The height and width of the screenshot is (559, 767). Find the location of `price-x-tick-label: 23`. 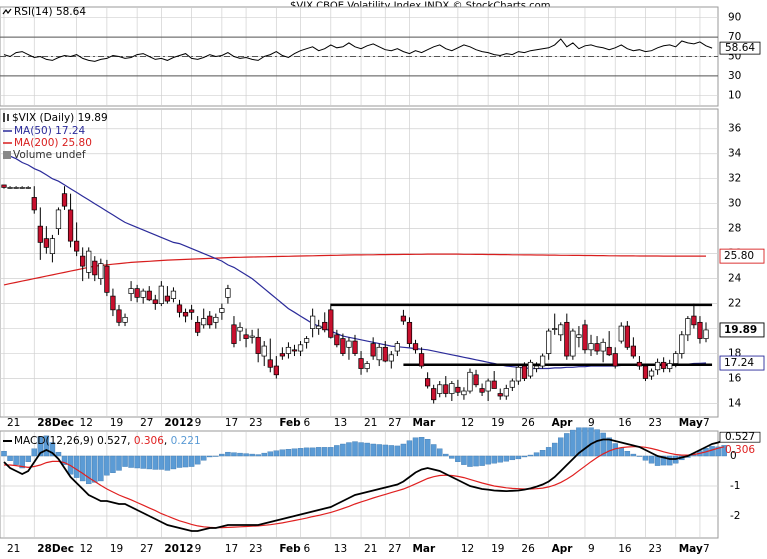

price-x-tick-label: 23 is located at coordinates (255, 423).